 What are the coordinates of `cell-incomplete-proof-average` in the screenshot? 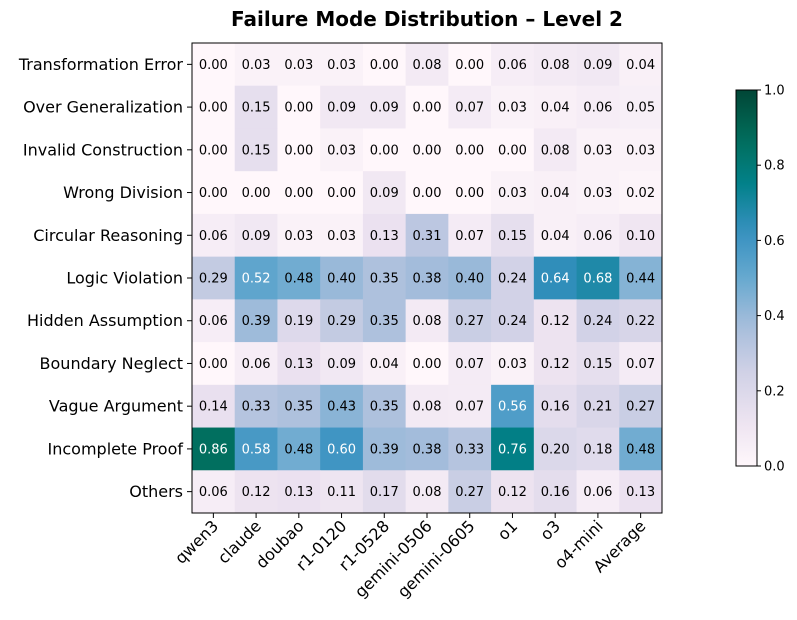 It's located at (641, 449).